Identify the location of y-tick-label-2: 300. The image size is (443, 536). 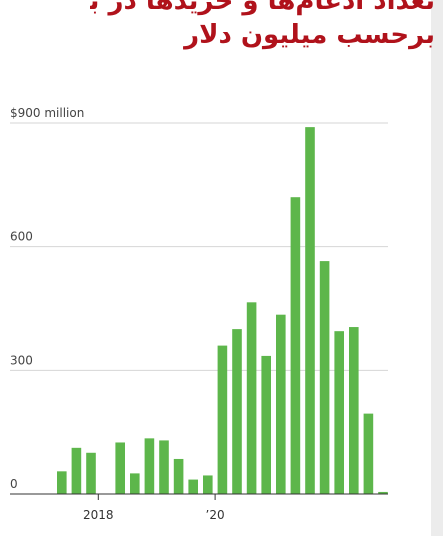
(21, 360).